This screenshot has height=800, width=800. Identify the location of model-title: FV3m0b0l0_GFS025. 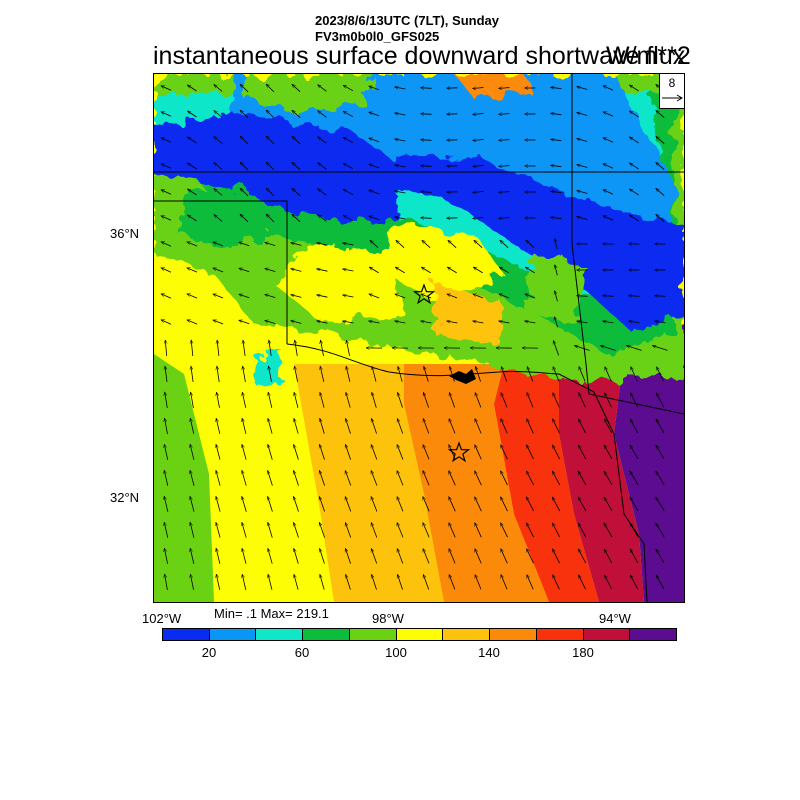
(377, 36).